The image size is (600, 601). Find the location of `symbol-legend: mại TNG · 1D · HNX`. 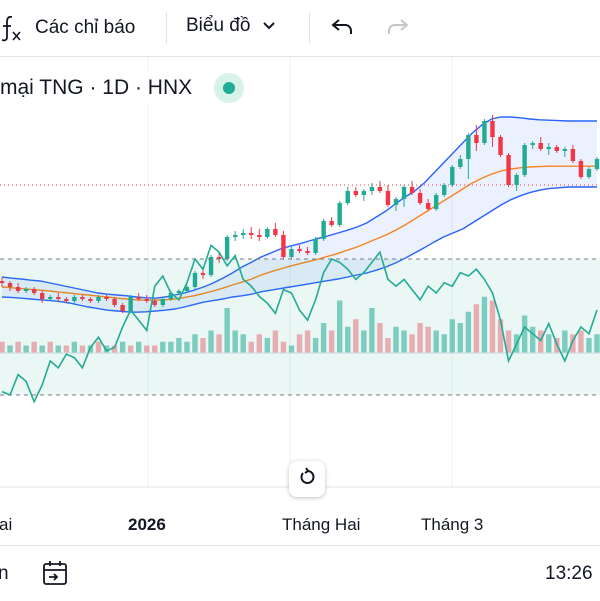

symbol-legend: mại TNG · 1D · HNX is located at coordinates (126, 88).